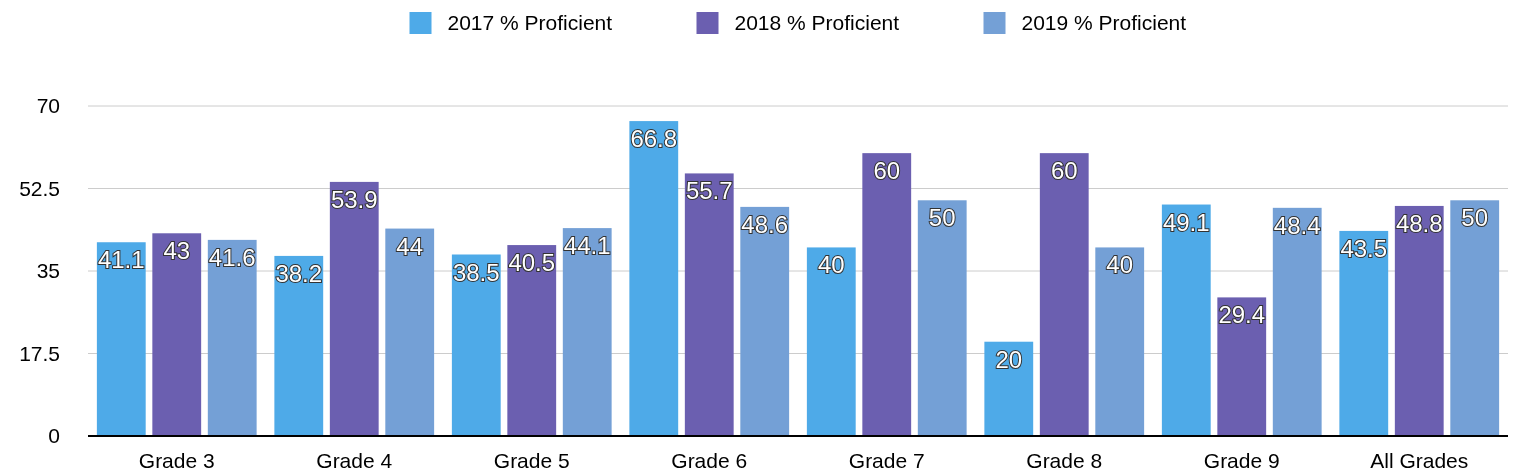 The image size is (1520, 476). Describe the element at coordinates (587, 246) in the screenshot. I see `data-label: 44.1` at that location.